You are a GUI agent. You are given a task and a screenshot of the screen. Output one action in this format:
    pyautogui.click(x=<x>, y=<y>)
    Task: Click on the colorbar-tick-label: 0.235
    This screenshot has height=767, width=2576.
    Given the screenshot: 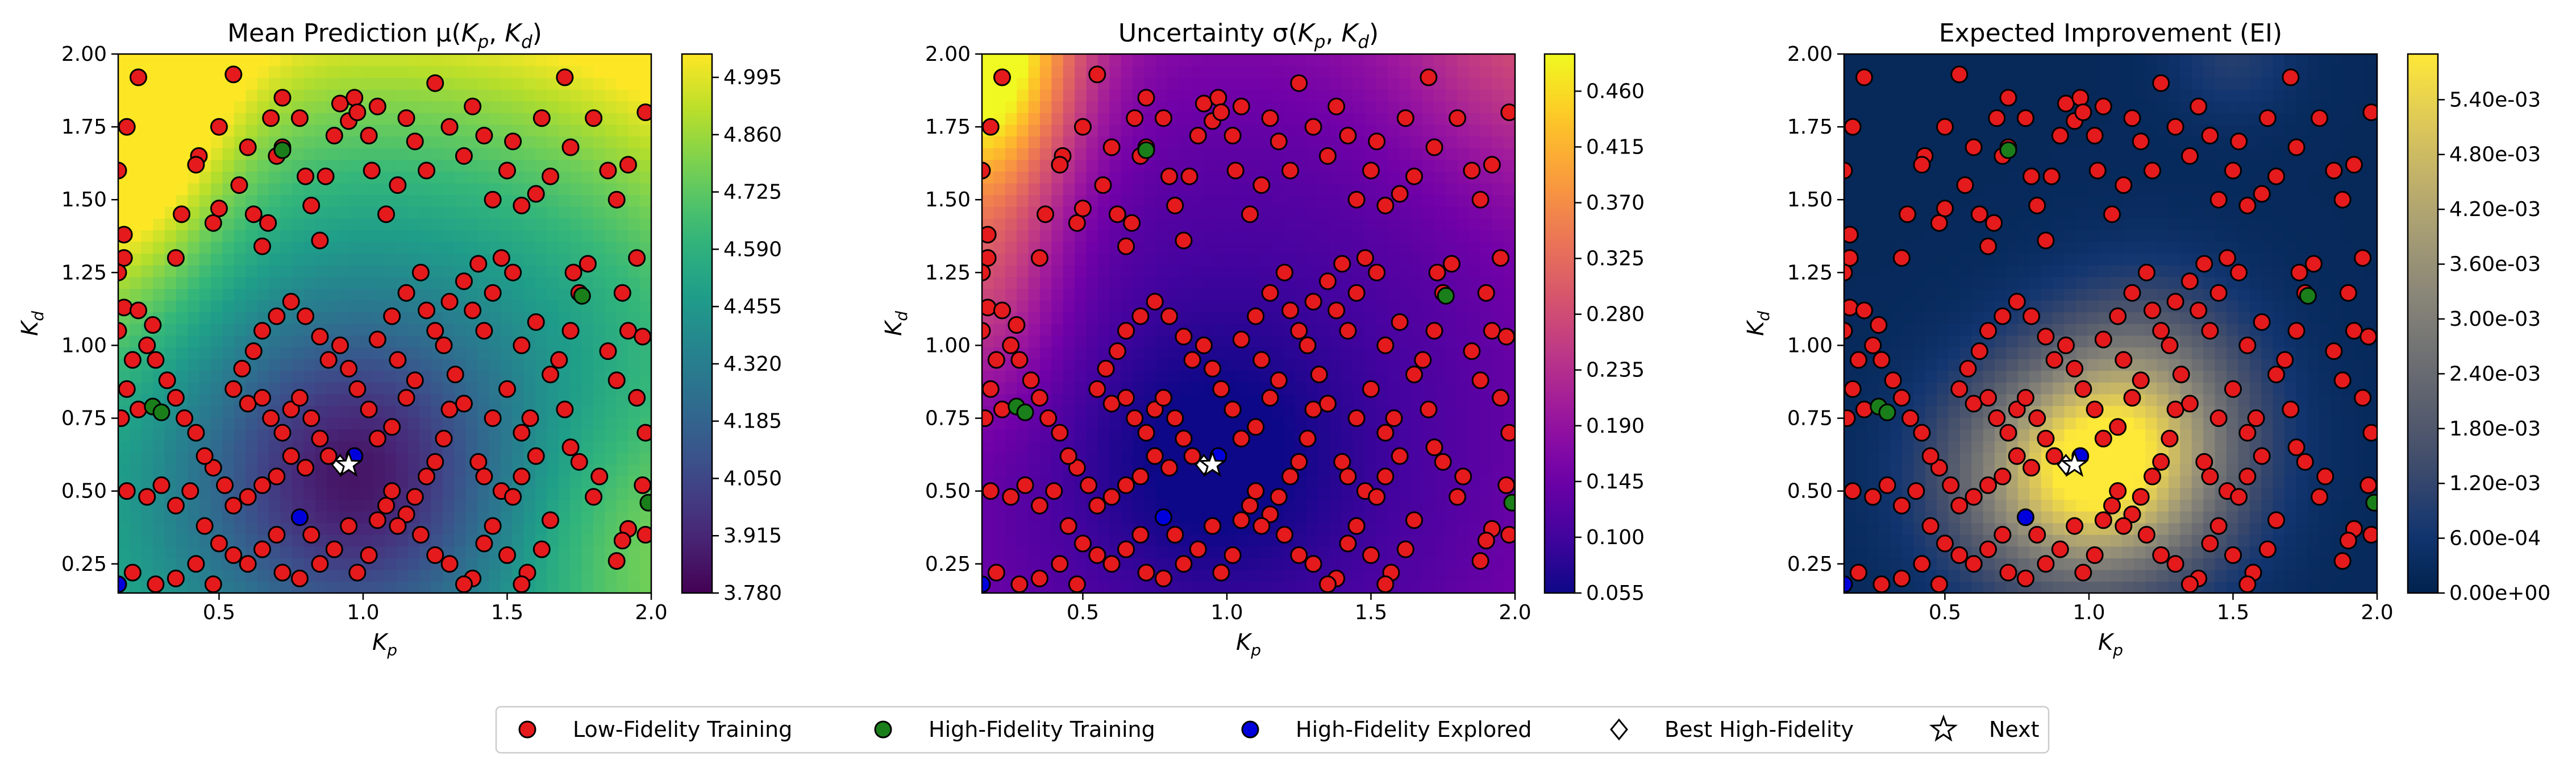 What is the action you would take?
    pyautogui.click(x=1615, y=370)
    